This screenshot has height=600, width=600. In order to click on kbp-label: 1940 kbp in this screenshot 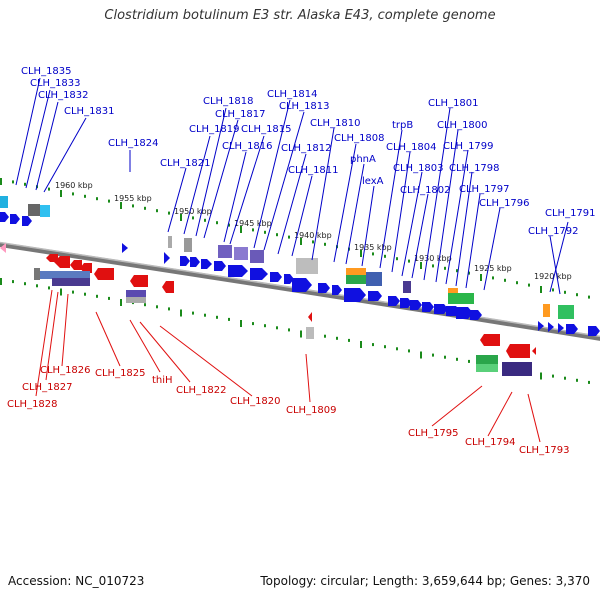, I will do `click(313, 235)`.